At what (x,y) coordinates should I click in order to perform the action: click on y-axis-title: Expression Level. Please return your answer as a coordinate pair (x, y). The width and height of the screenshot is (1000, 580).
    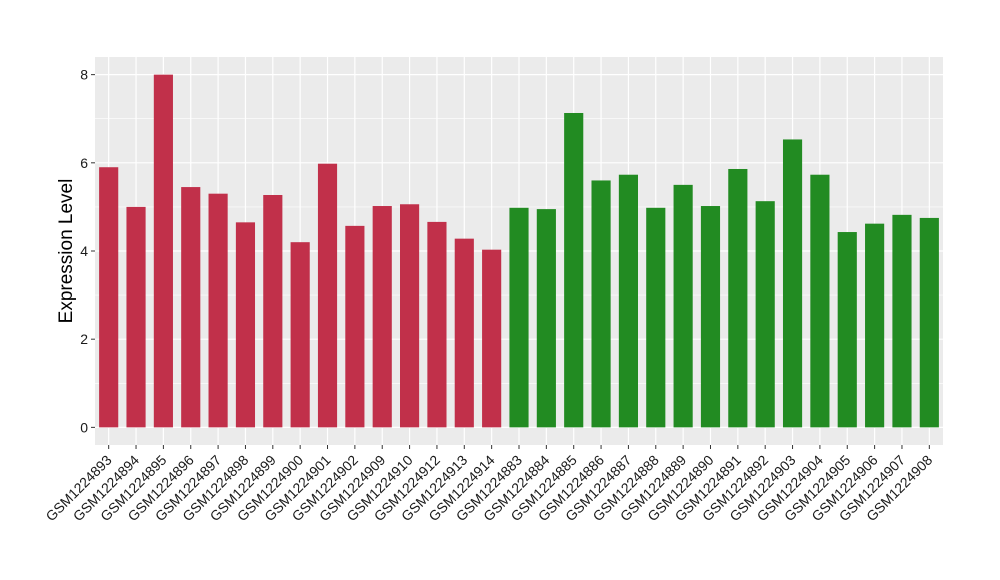
    Looking at the image, I should click on (66, 251).